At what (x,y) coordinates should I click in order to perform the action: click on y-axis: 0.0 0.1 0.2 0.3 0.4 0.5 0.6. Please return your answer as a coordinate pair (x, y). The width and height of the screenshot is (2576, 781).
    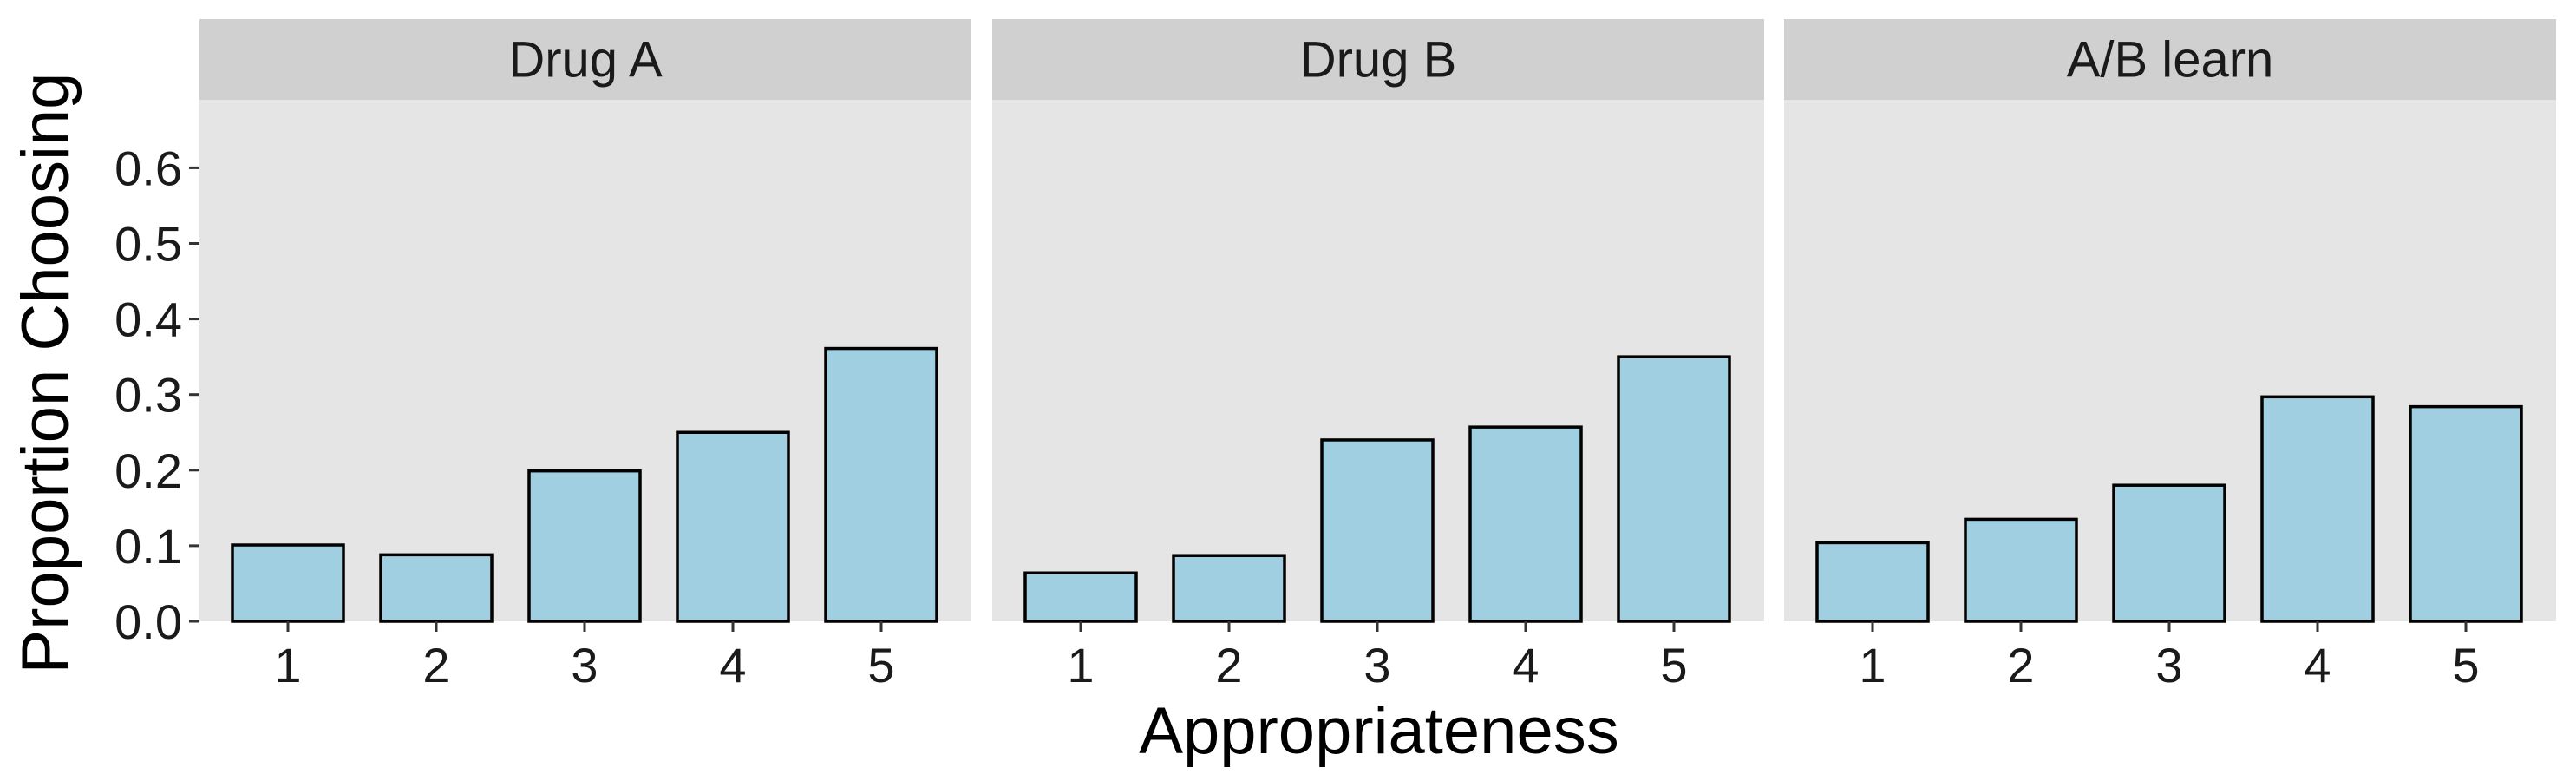
    Looking at the image, I should click on (156, 395).